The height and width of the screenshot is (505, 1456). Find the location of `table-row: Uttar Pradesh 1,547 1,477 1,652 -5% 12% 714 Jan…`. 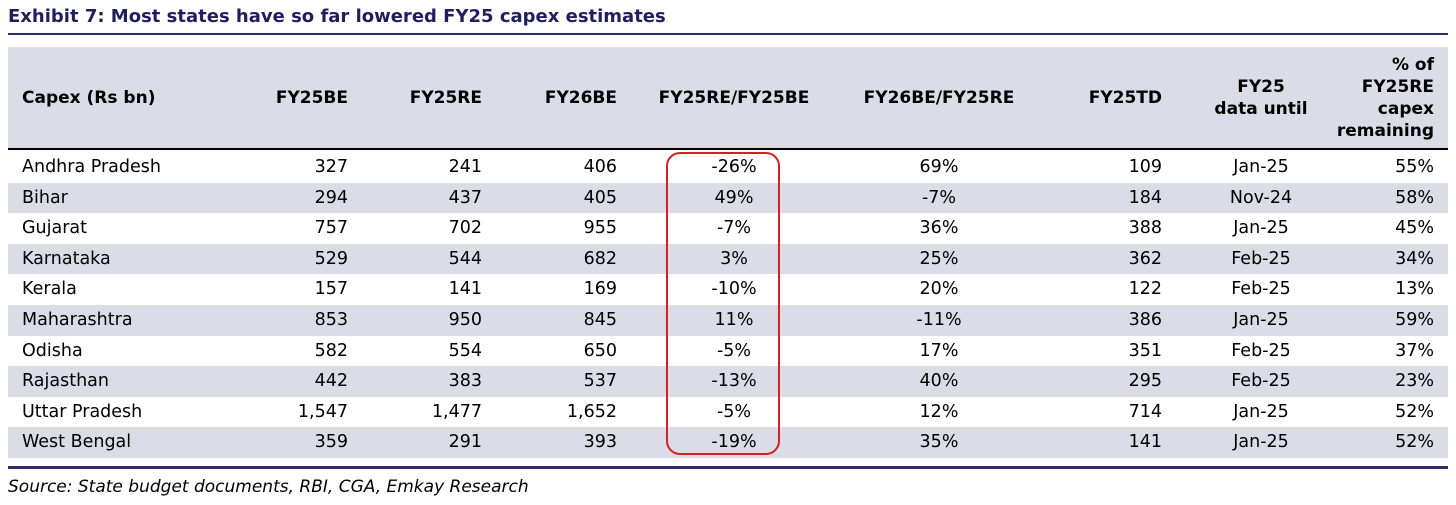

table-row: Uttar Pradesh 1,547 1,477 1,652 -5% 12% 714 Jan… is located at coordinates (728, 412).